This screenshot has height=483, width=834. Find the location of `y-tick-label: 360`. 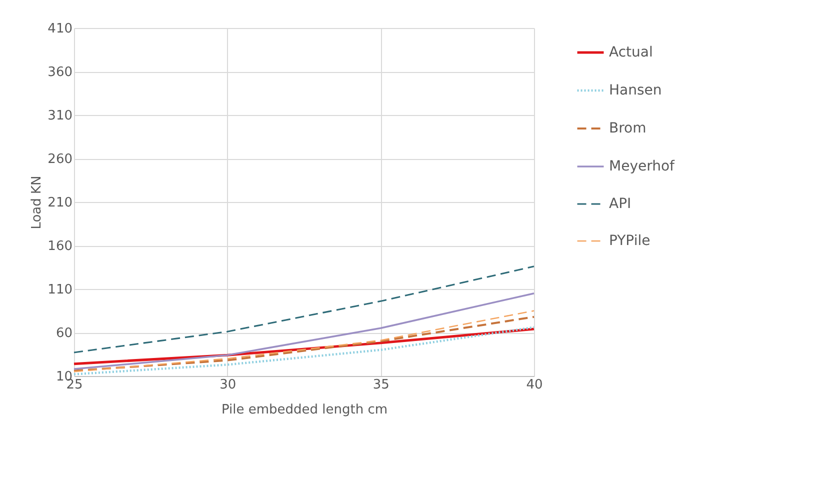

y-tick-label: 360 is located at coordinates (60, 72).